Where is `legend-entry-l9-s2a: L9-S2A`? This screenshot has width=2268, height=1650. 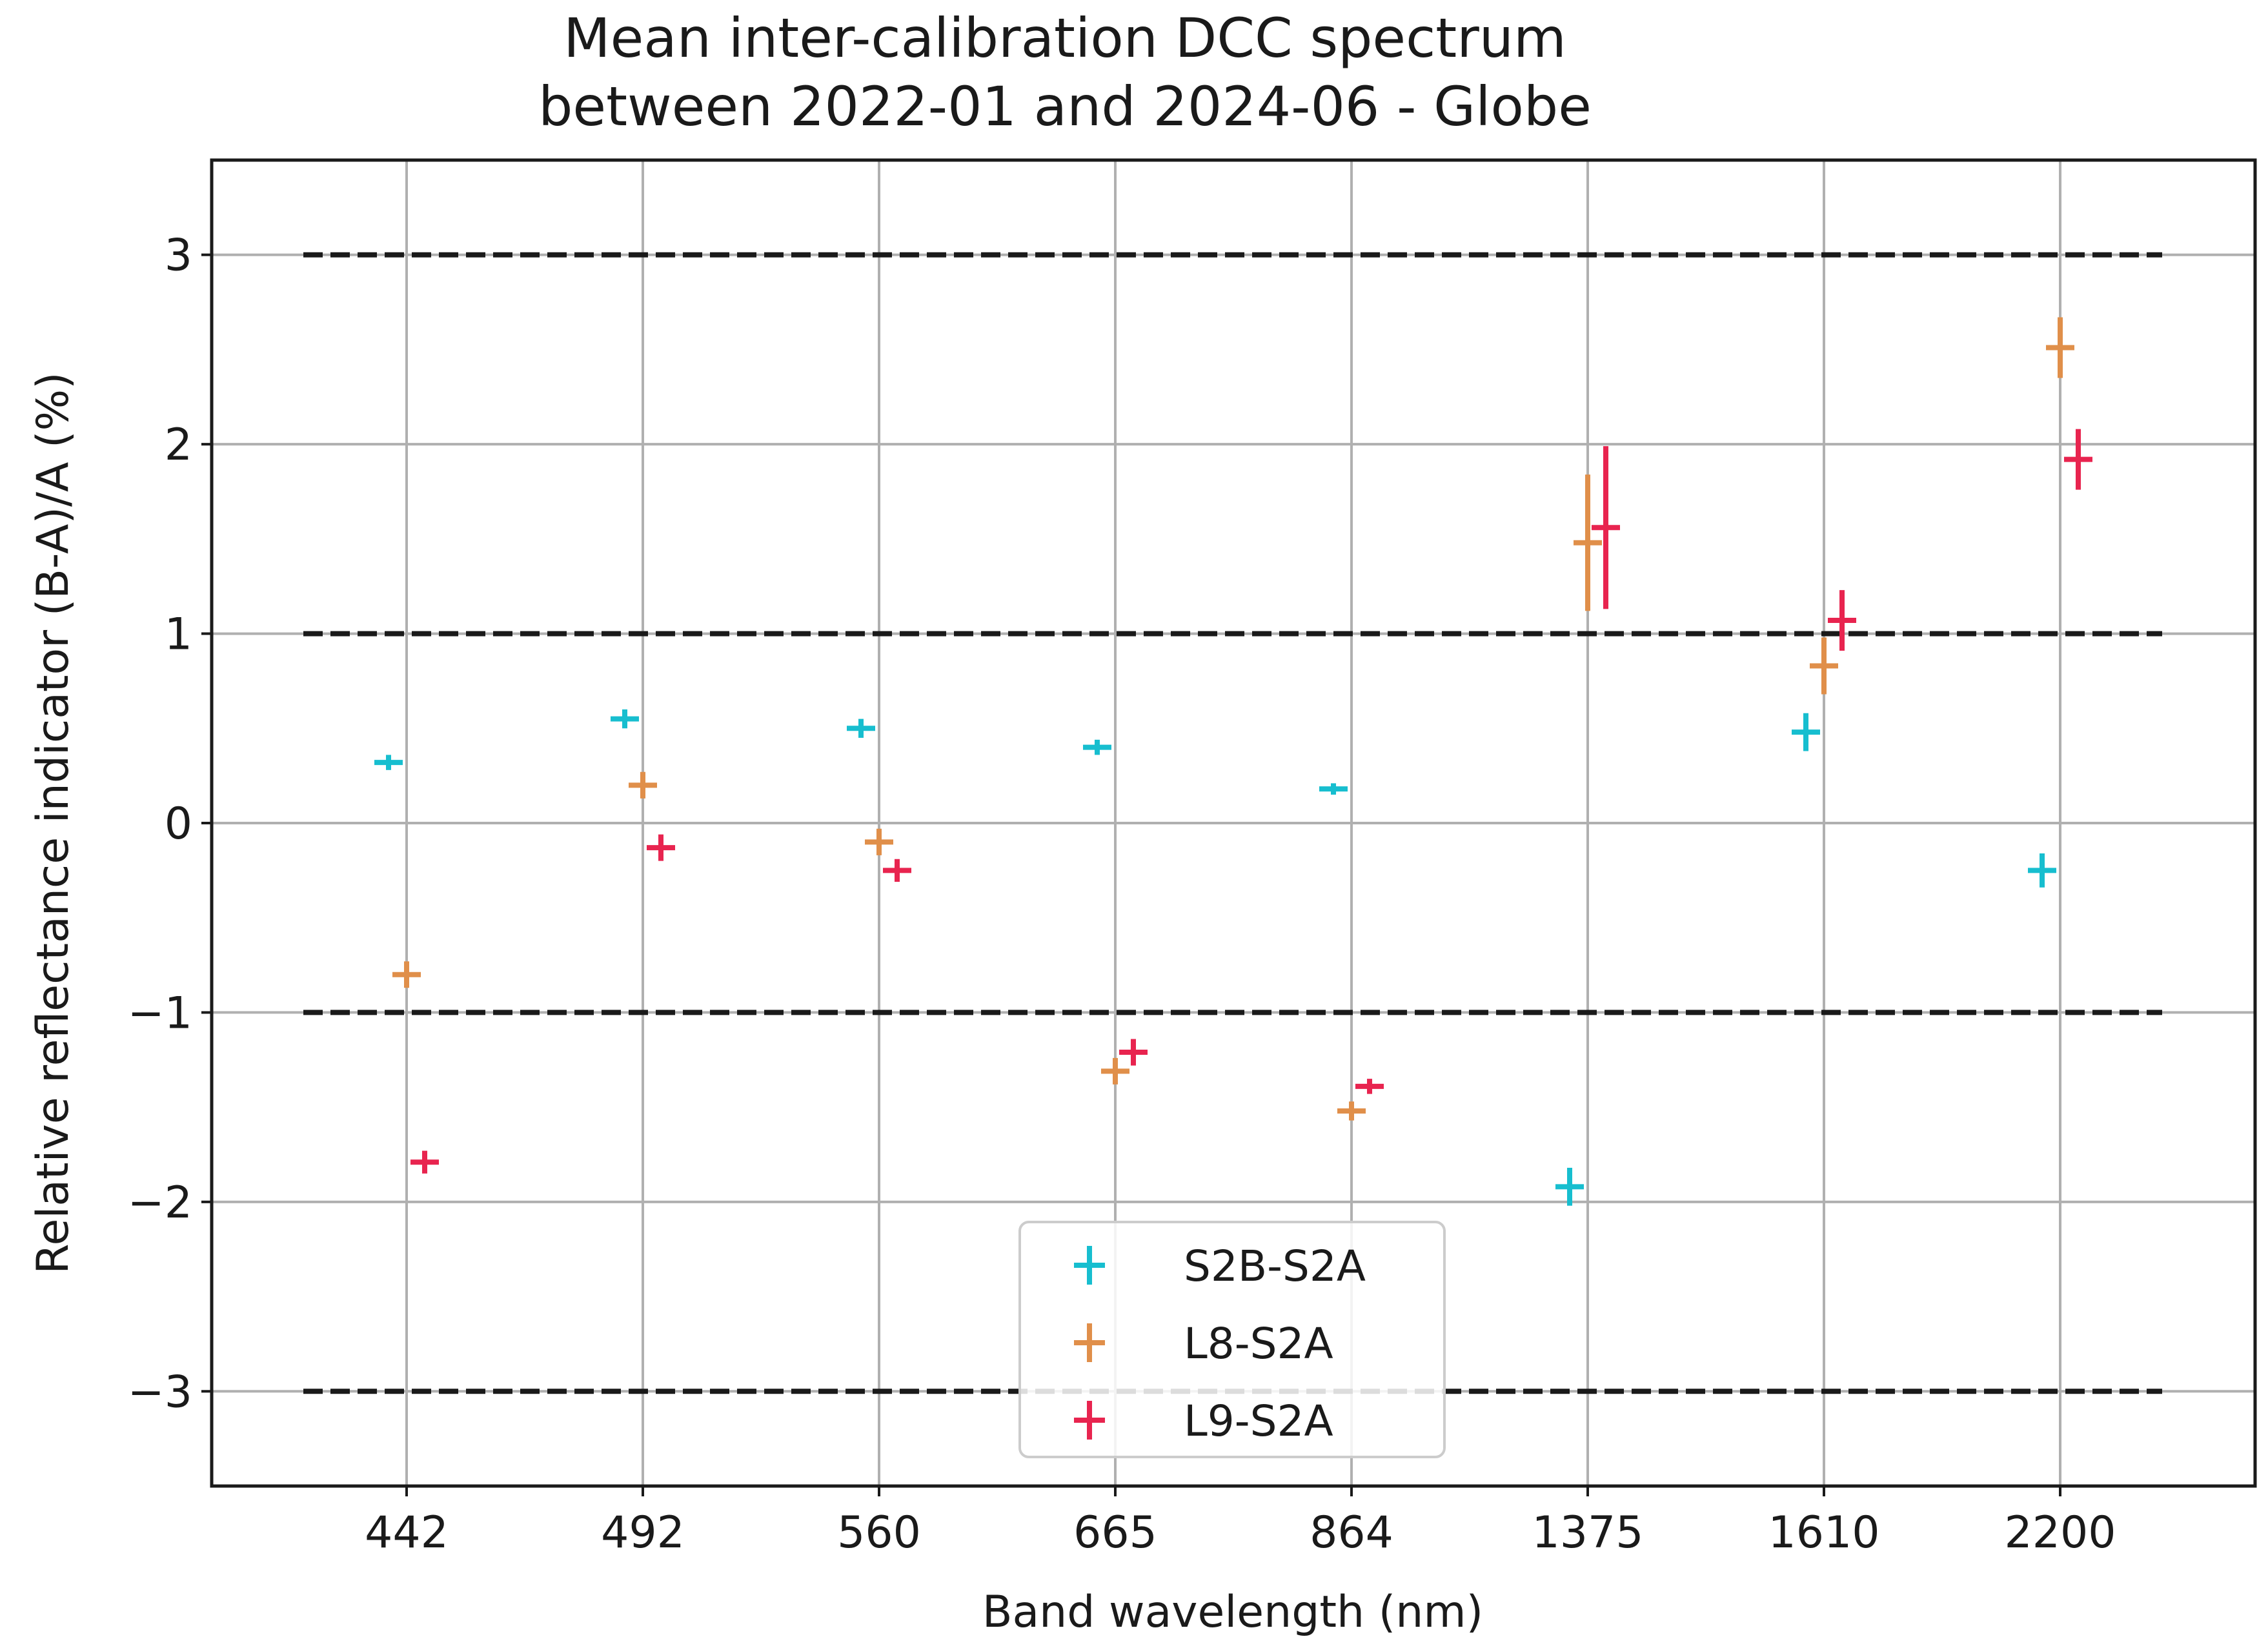 legend-entry-l9-s2a: L9-S2A is located at coordinates (1203, 1421).